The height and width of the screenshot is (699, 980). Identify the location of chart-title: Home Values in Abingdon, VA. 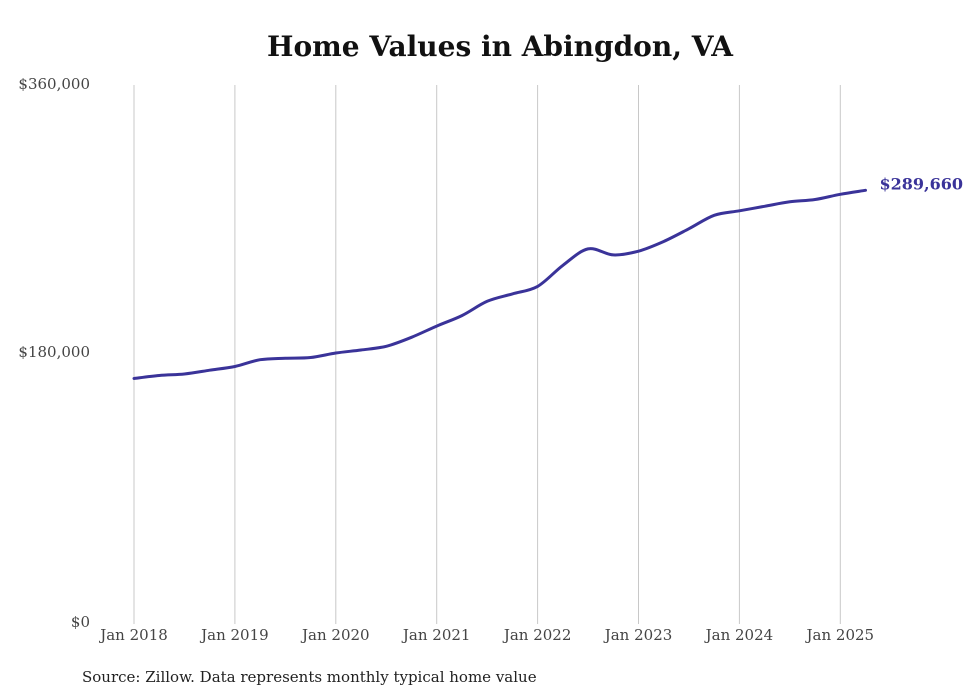
(500, 46).